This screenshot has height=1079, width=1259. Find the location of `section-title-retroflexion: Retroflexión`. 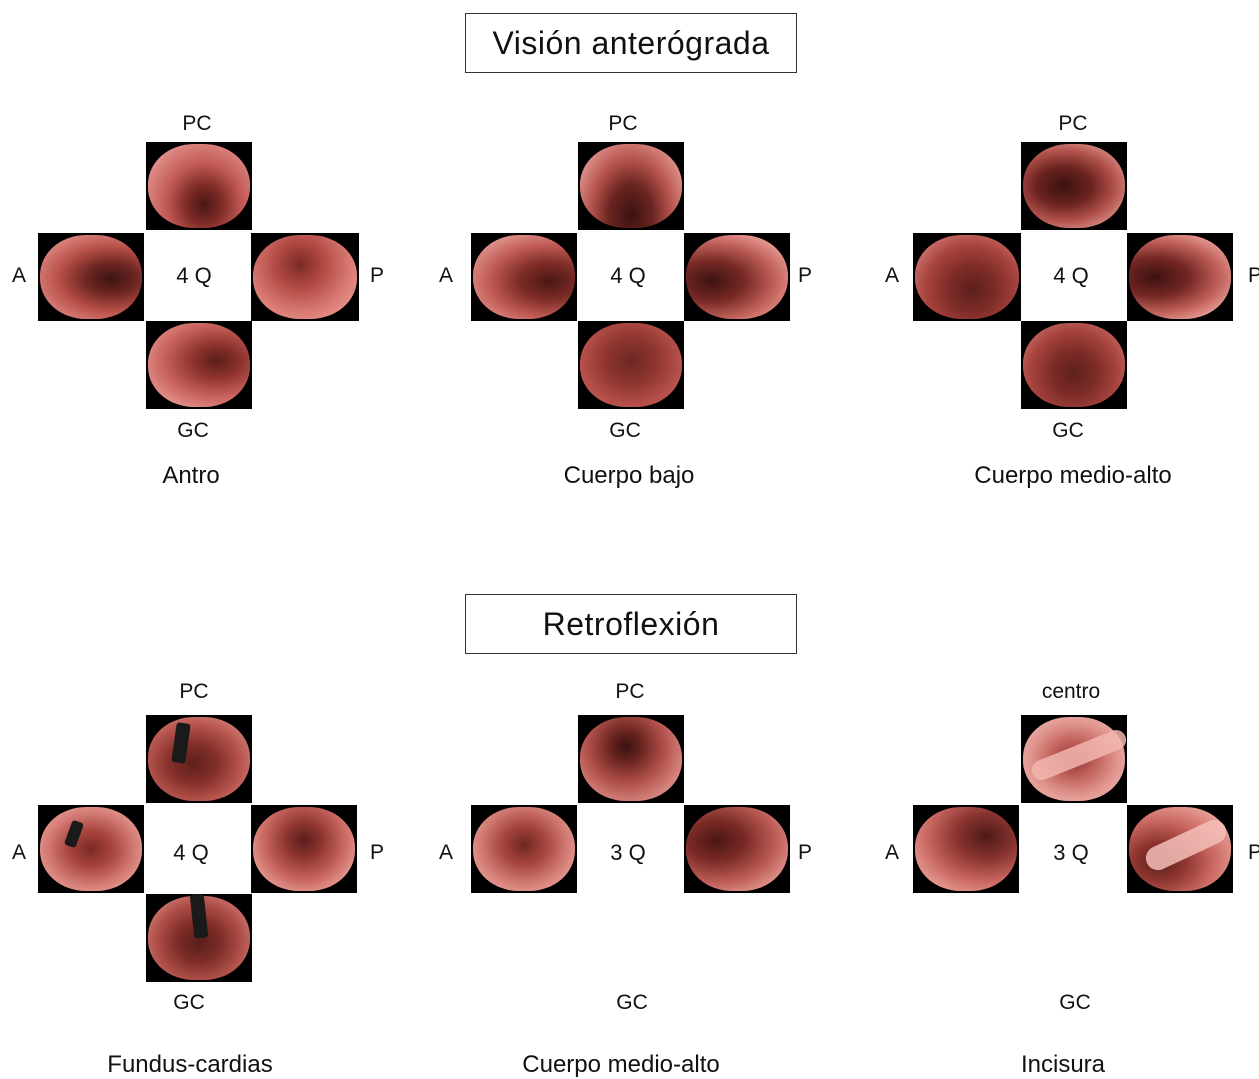

section-title-retroflexion: Retroflexión is located at coordinates (631, 624).